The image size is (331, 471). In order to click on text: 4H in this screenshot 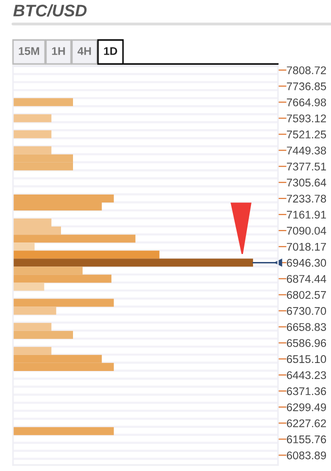, I will do `click(84, 51)`.